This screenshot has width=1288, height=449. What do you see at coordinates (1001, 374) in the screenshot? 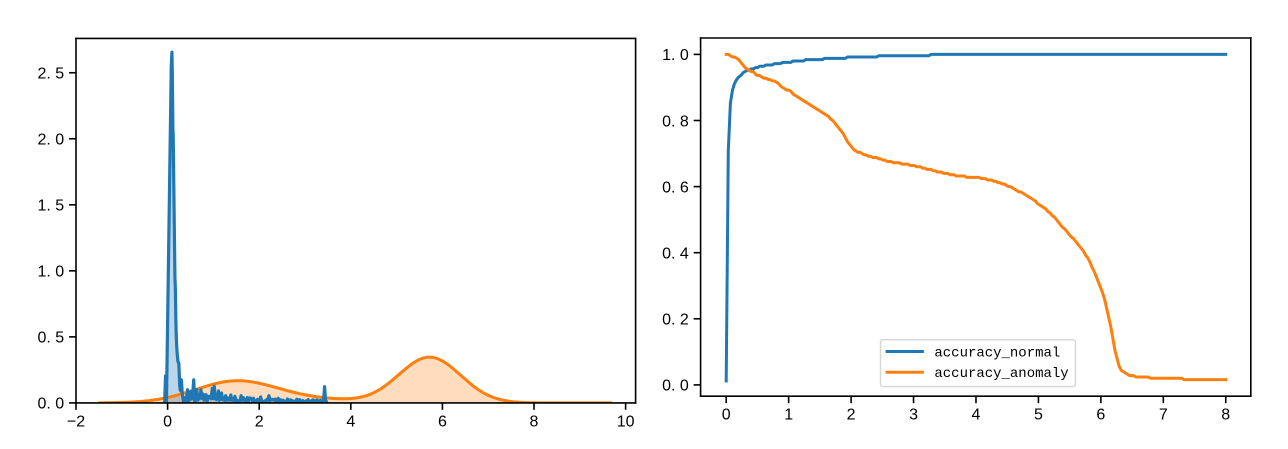
I see `svg-text: accuracy_anomaly` at bounding box center [1001, 374].